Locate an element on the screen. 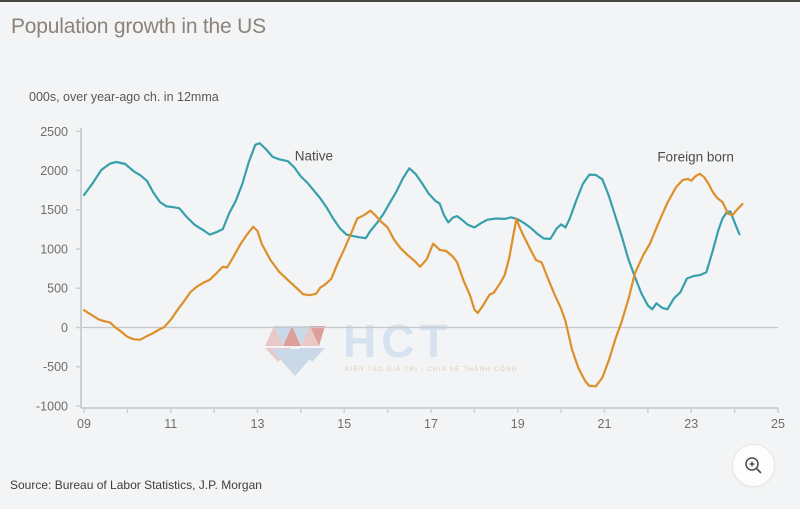  y-tick-label: 500 is located at coordinates (57, 289).